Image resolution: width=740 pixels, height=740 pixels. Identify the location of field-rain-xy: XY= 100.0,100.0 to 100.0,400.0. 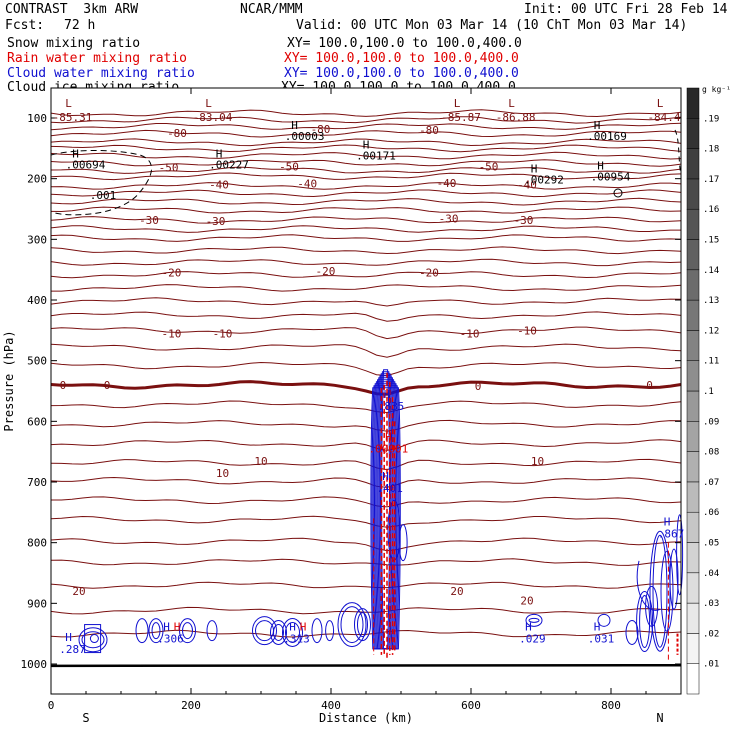
(401, 58).